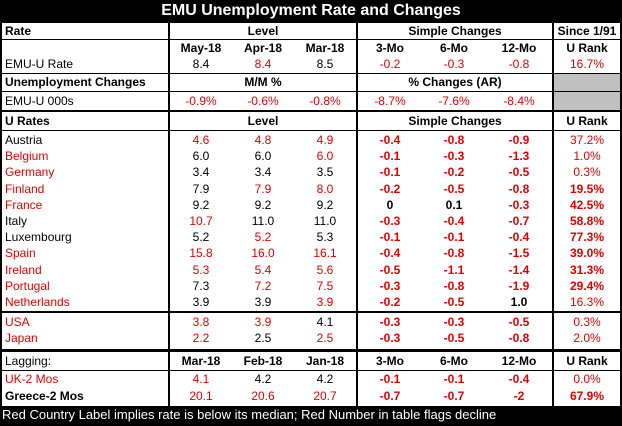 This screenshot has width=622, height=426. I want to click on country-label: Japan, so click(21, 338).